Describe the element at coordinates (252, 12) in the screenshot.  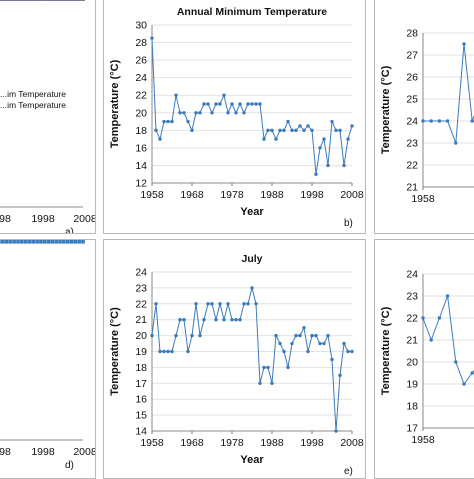
I see `chart-title: Annual Minimum Temperature` at that location.